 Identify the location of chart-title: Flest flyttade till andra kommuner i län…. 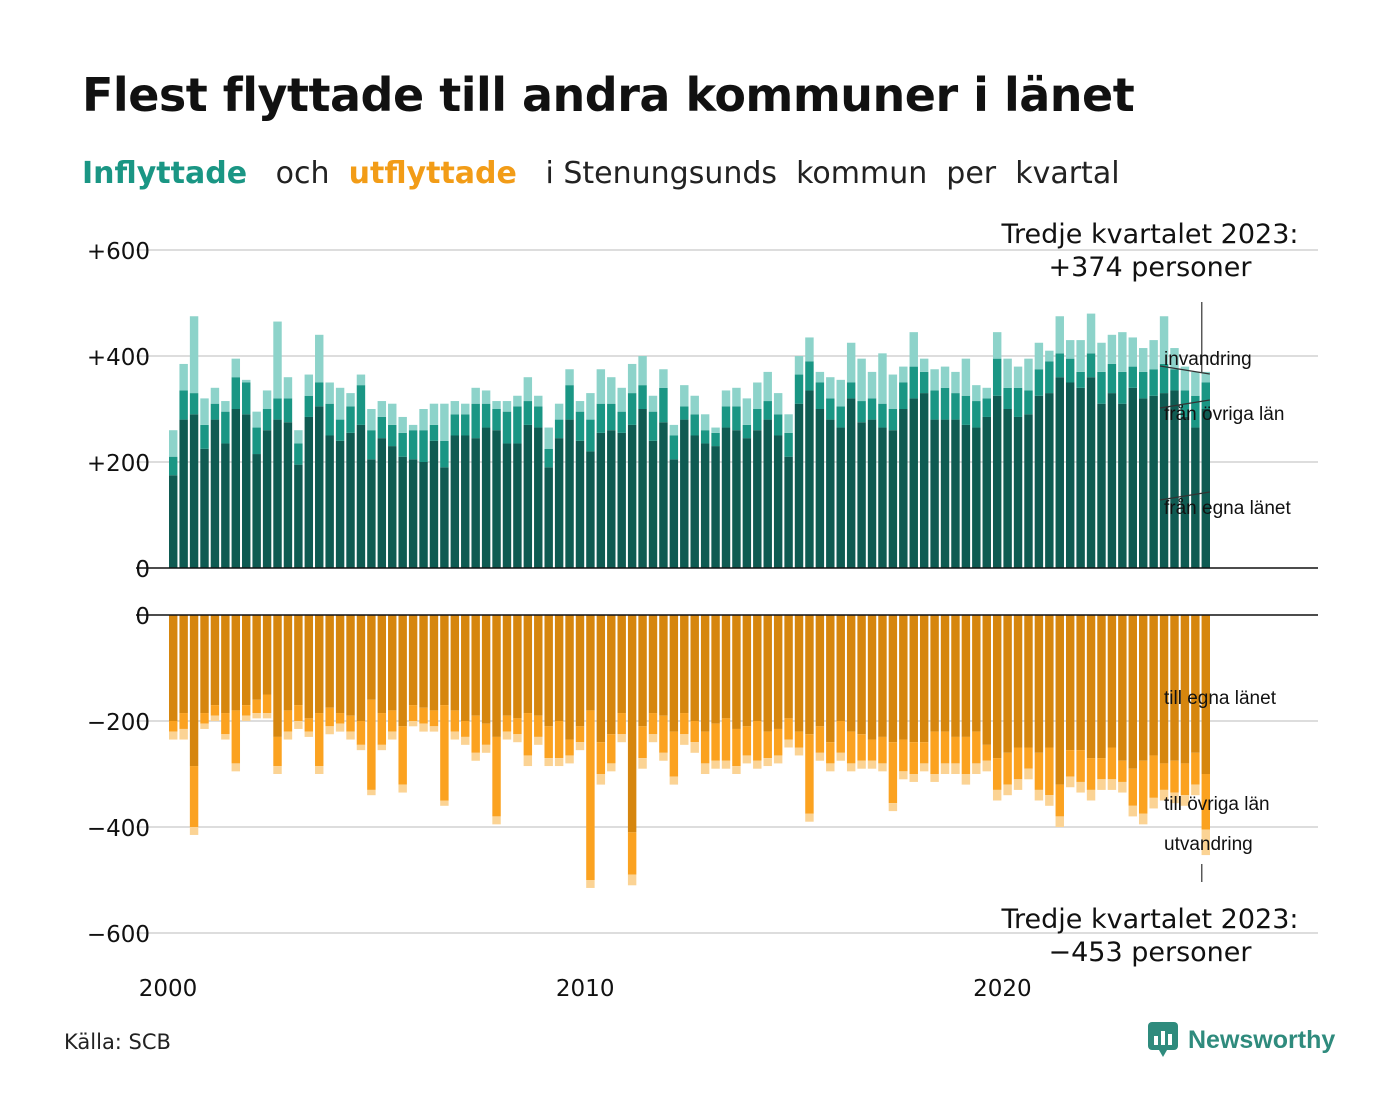
(608, 95).